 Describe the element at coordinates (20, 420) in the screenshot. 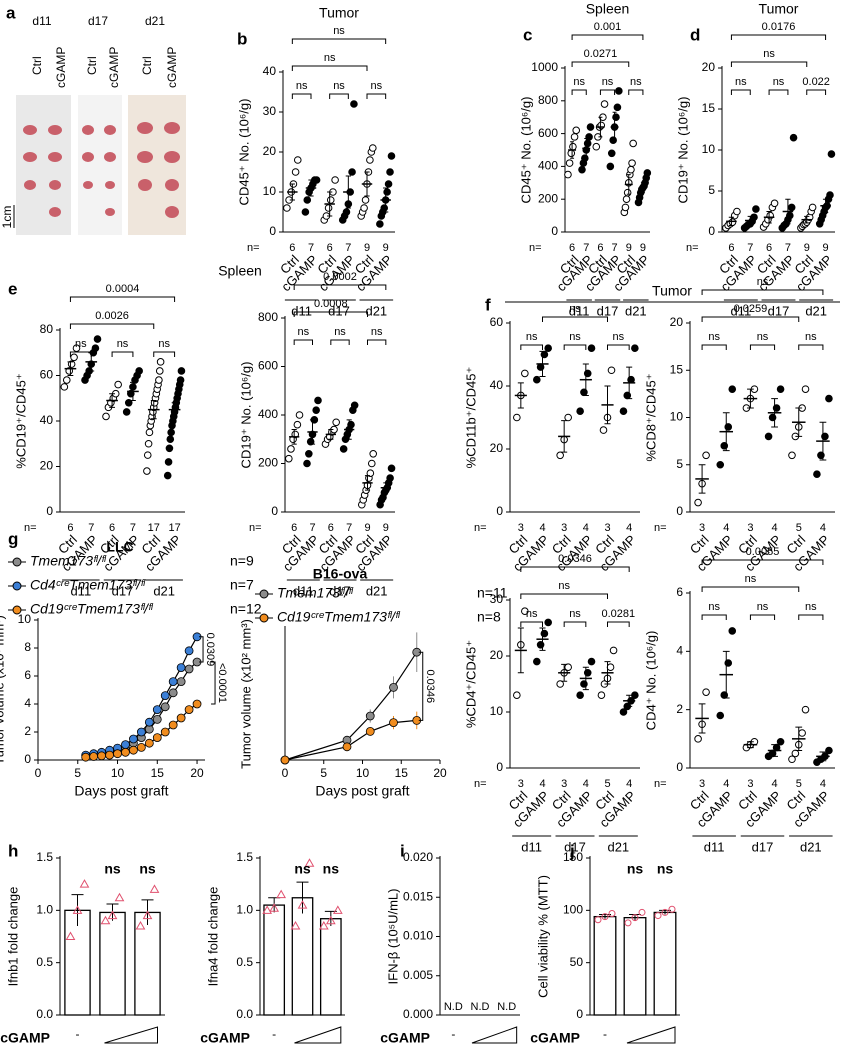

I see `y-axis-label: %CD19⁺/CD45⁺` at that location.